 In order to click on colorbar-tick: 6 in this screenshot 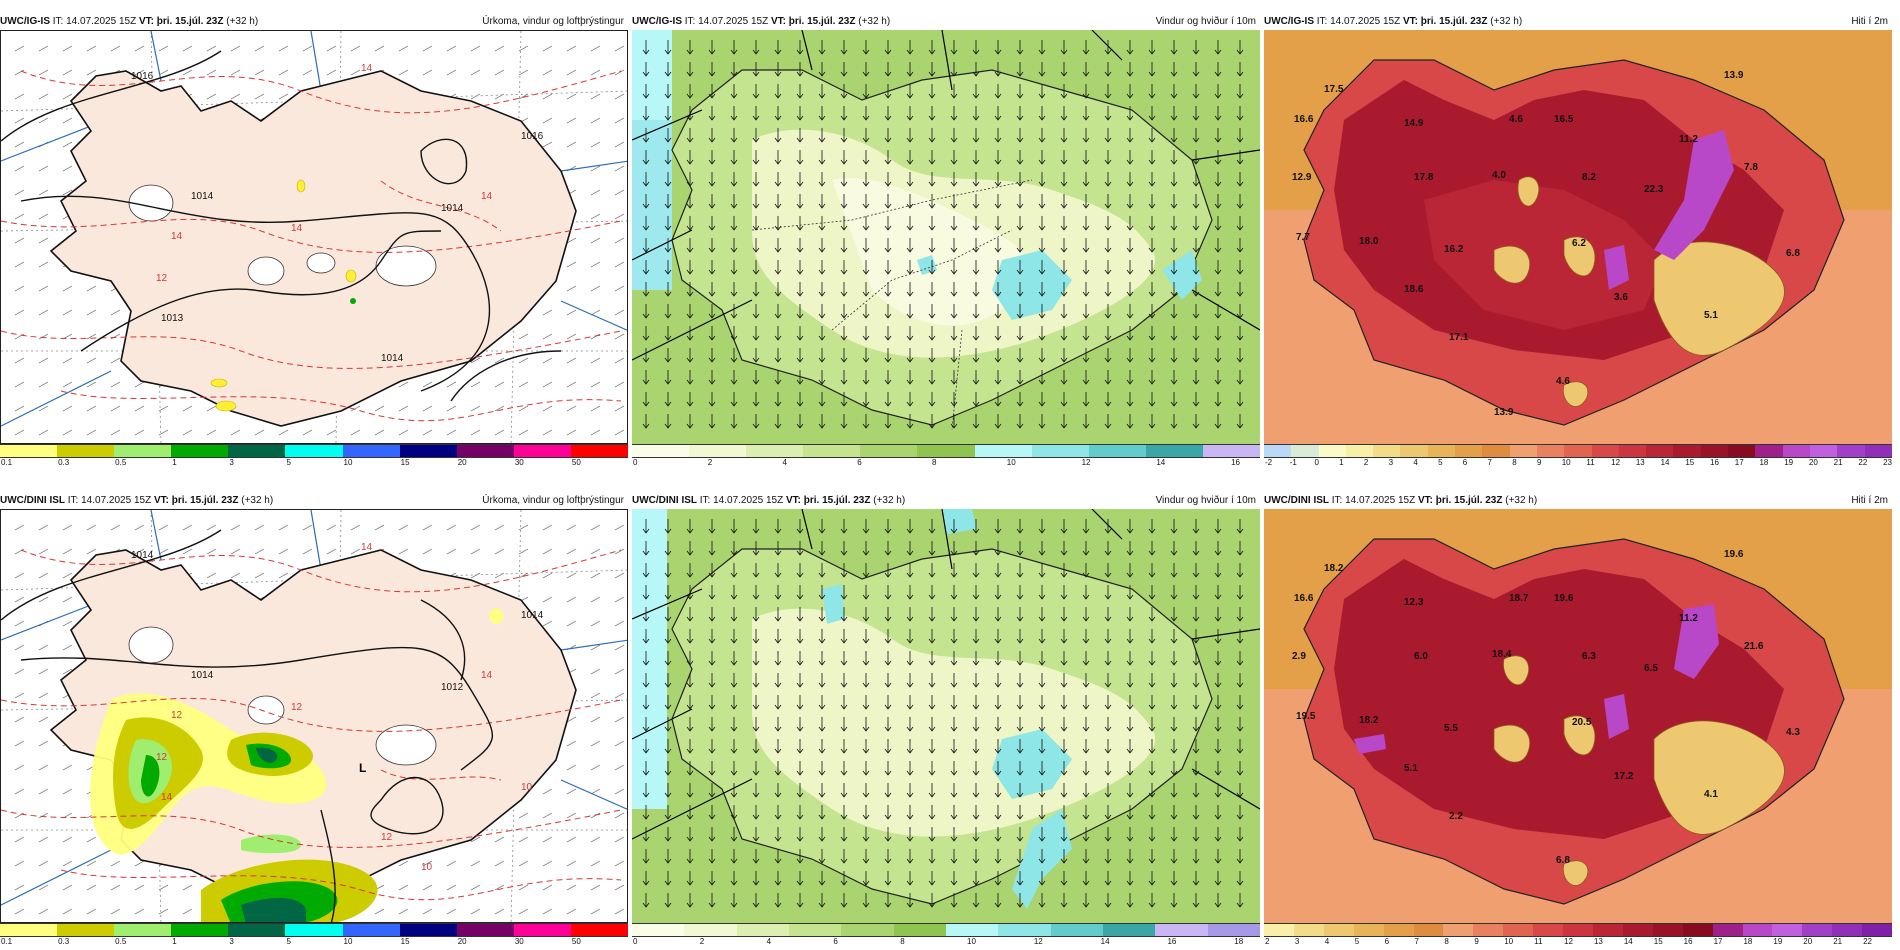, I will do `click(1465, 462)`.